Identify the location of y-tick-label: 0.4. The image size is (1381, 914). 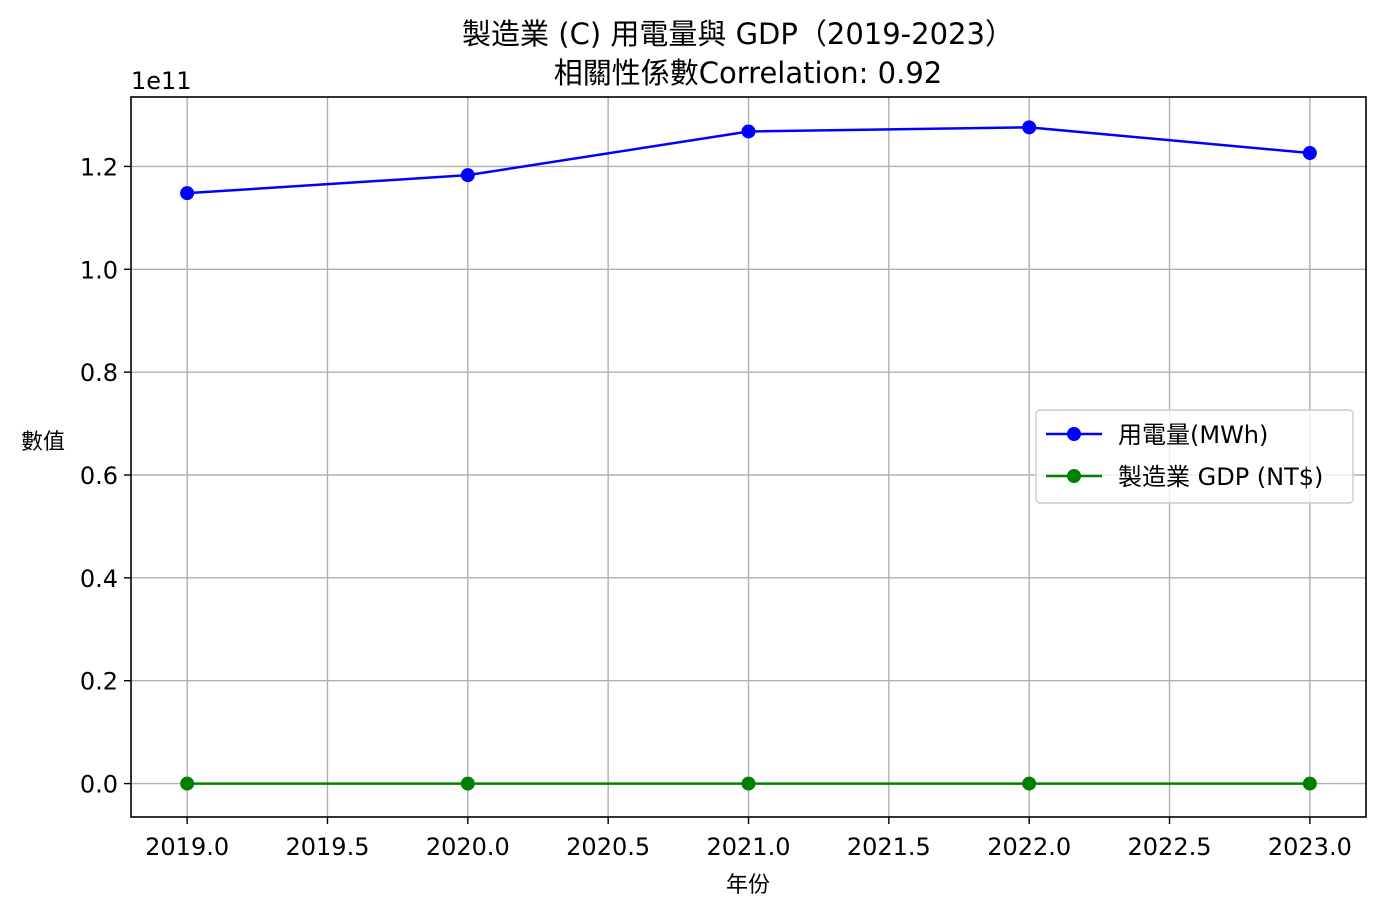
(99, 579).